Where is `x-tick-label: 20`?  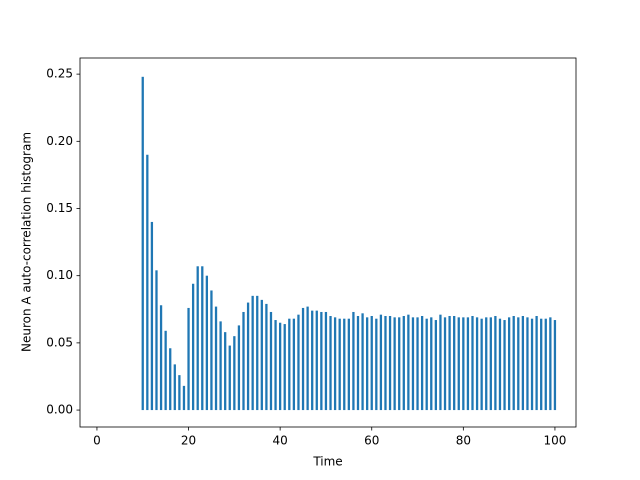
x-tick-label: 20 is located at coordinates (188, 441).